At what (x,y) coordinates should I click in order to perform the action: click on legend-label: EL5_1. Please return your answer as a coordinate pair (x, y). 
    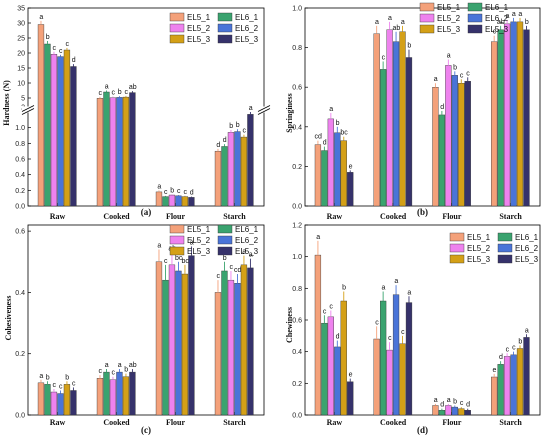
    Looking at the image, I should click on (199, 229).